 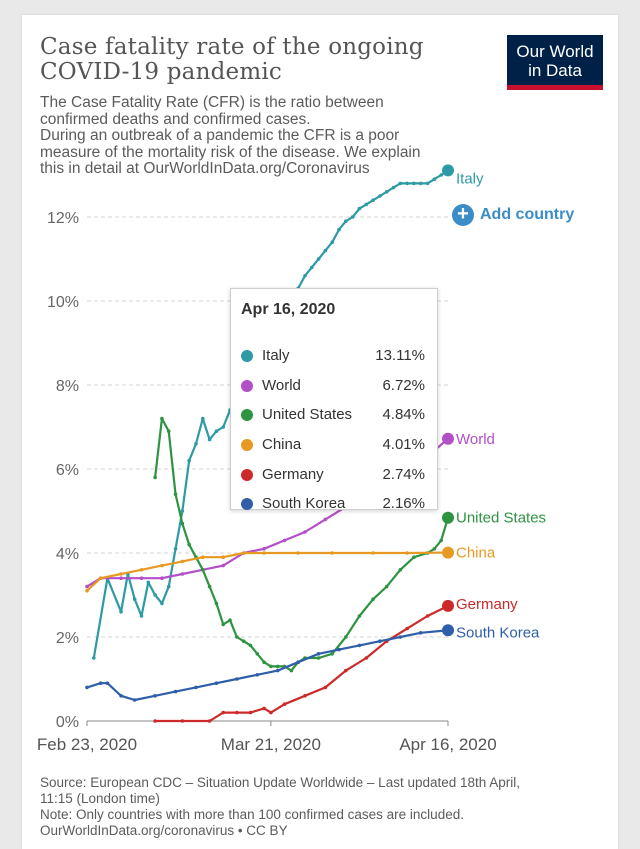 What do you see at coordinates (293, 474) in the screenshot?
I see `tooltip-series-name: Germany` at bounding box center [293, 474].